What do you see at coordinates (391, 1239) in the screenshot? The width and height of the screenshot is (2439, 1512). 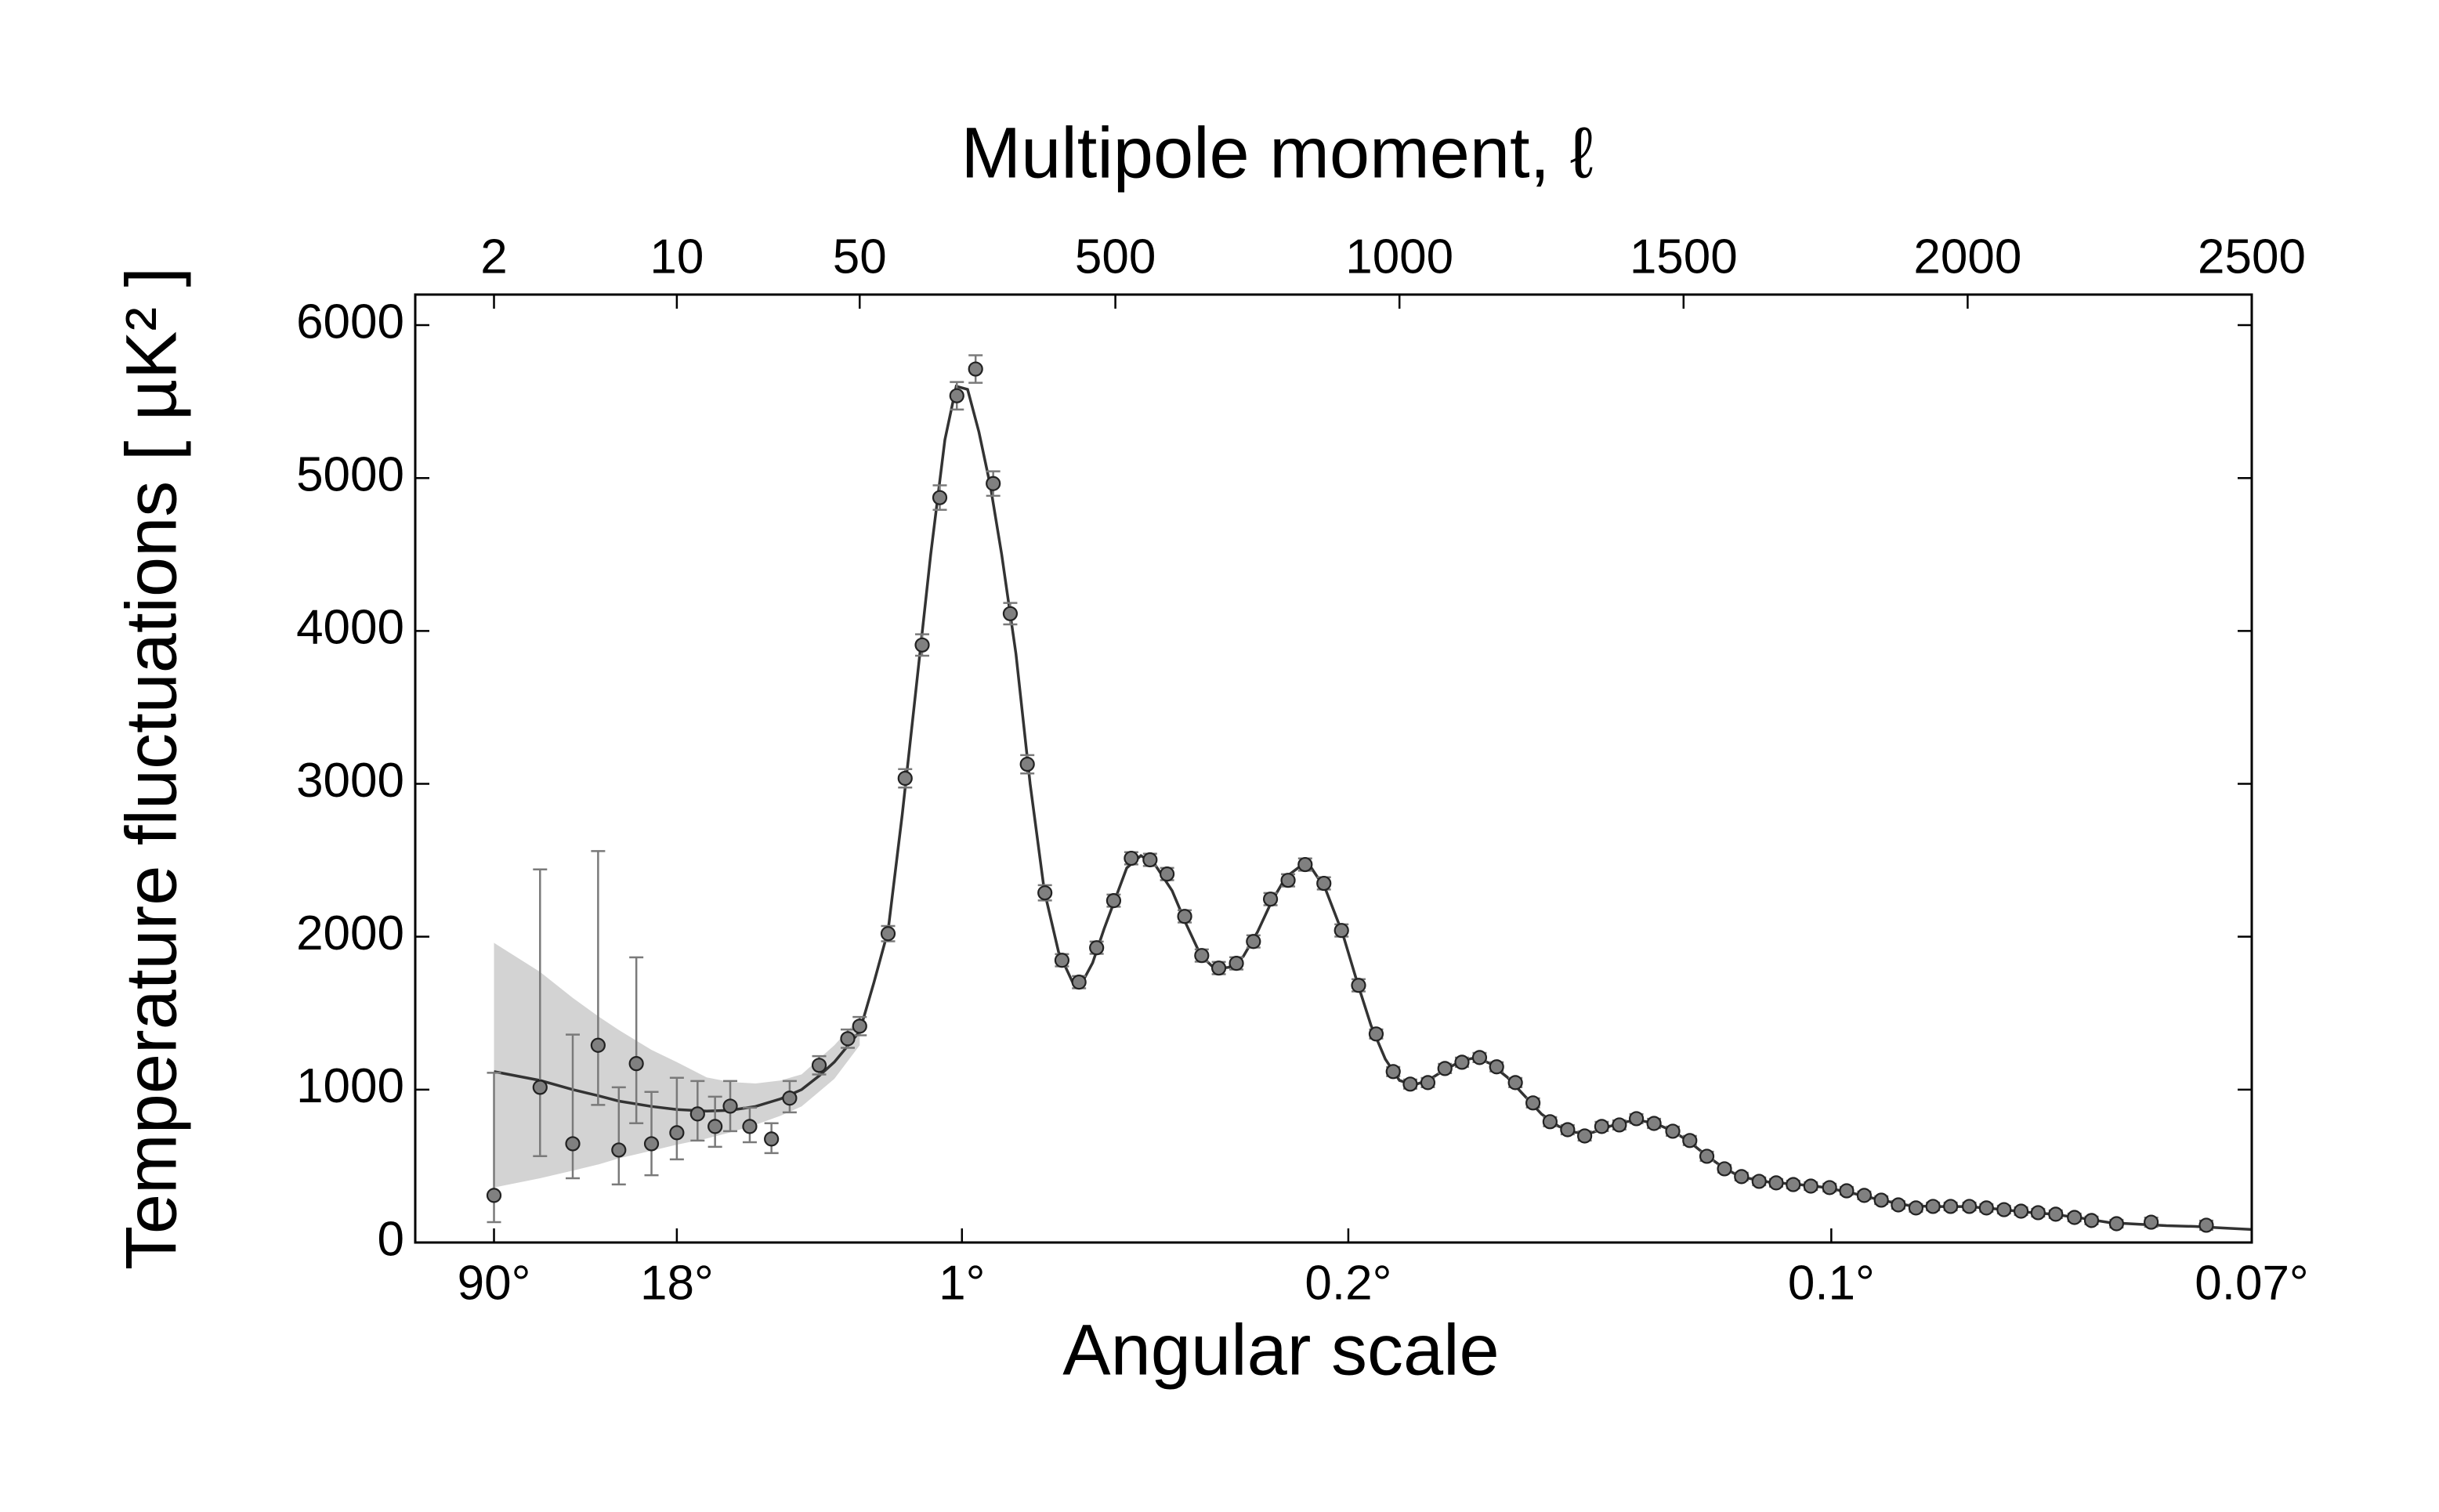 I see `y-tick-label: 0` at bounding box center [391, 1239].